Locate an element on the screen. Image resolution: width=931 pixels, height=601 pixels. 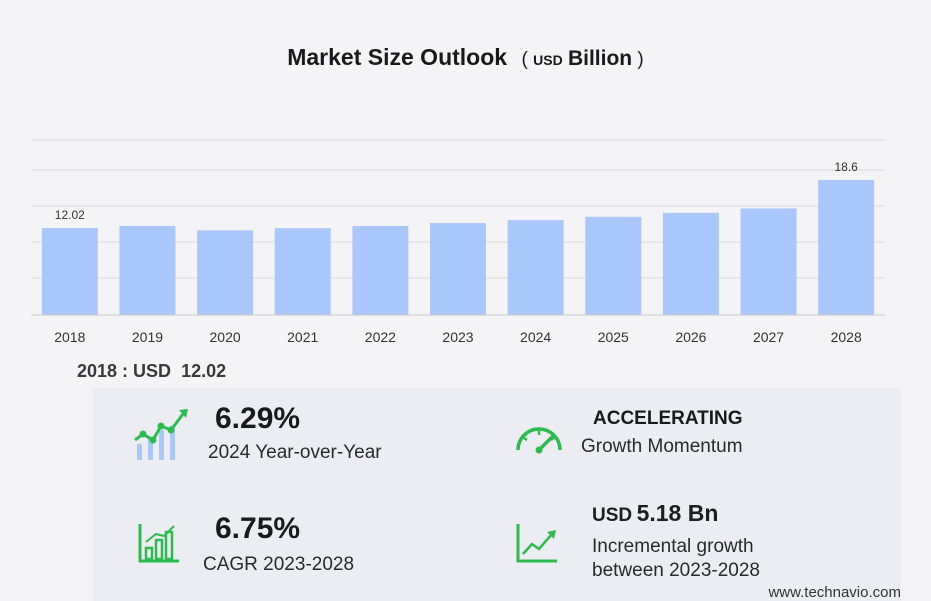
base-currency: USD is located at coordinates (152, 371).